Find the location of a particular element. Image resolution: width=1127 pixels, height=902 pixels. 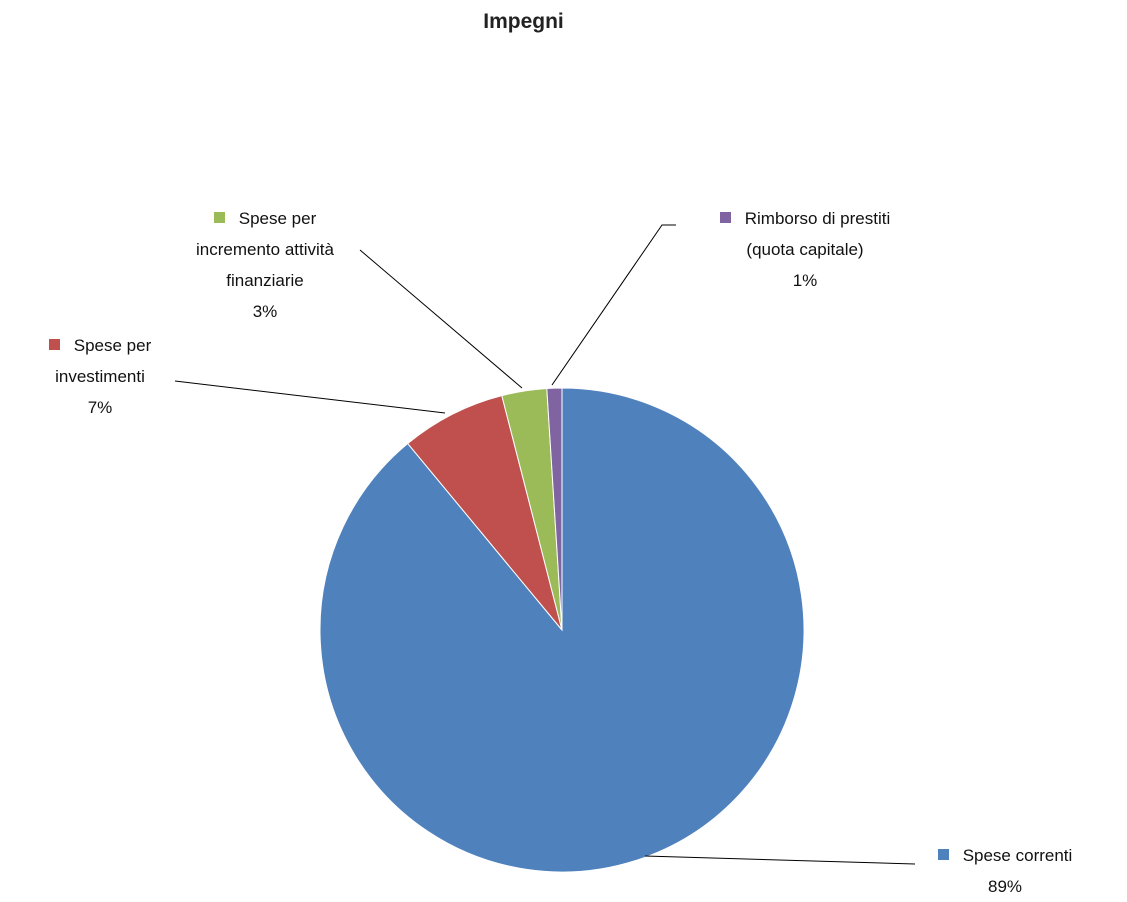

value-label: 3% is located at coordinates (265, 311).